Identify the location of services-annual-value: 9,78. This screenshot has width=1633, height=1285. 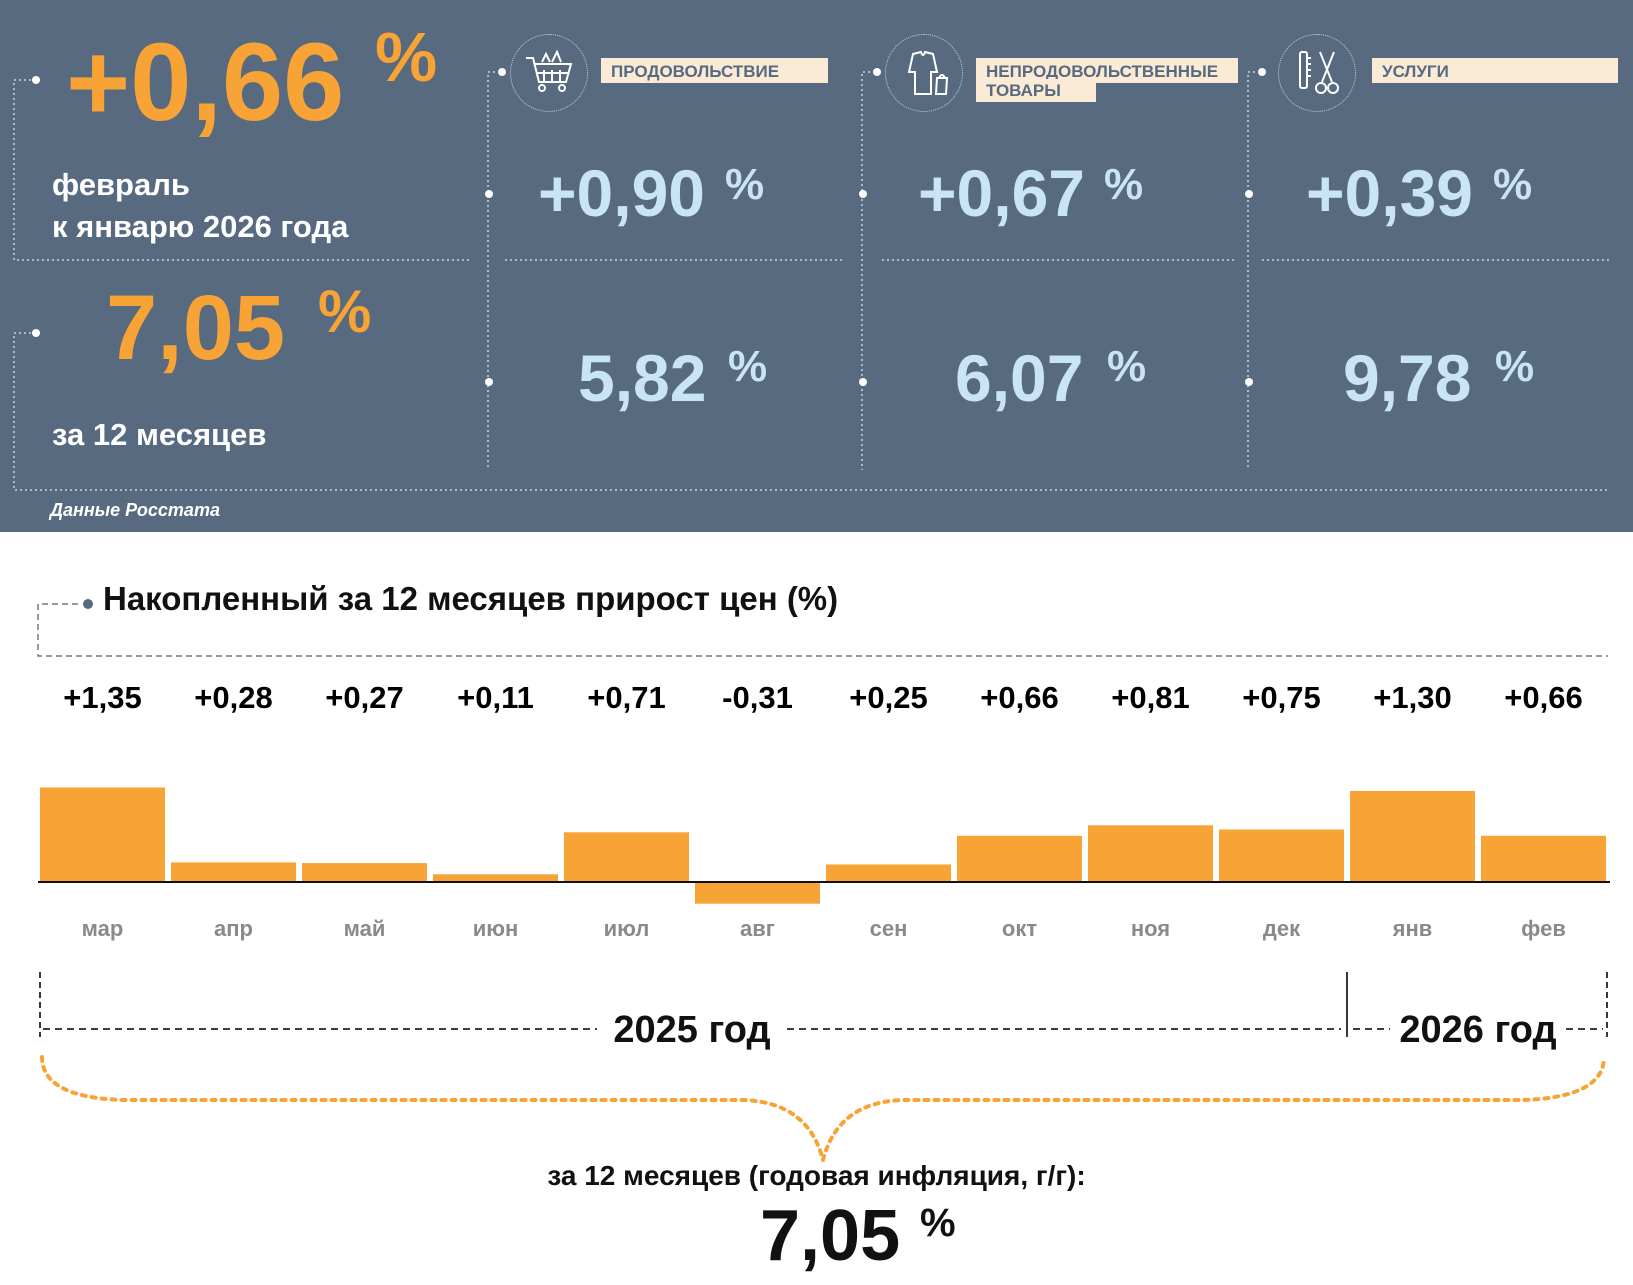
(1407, 378).